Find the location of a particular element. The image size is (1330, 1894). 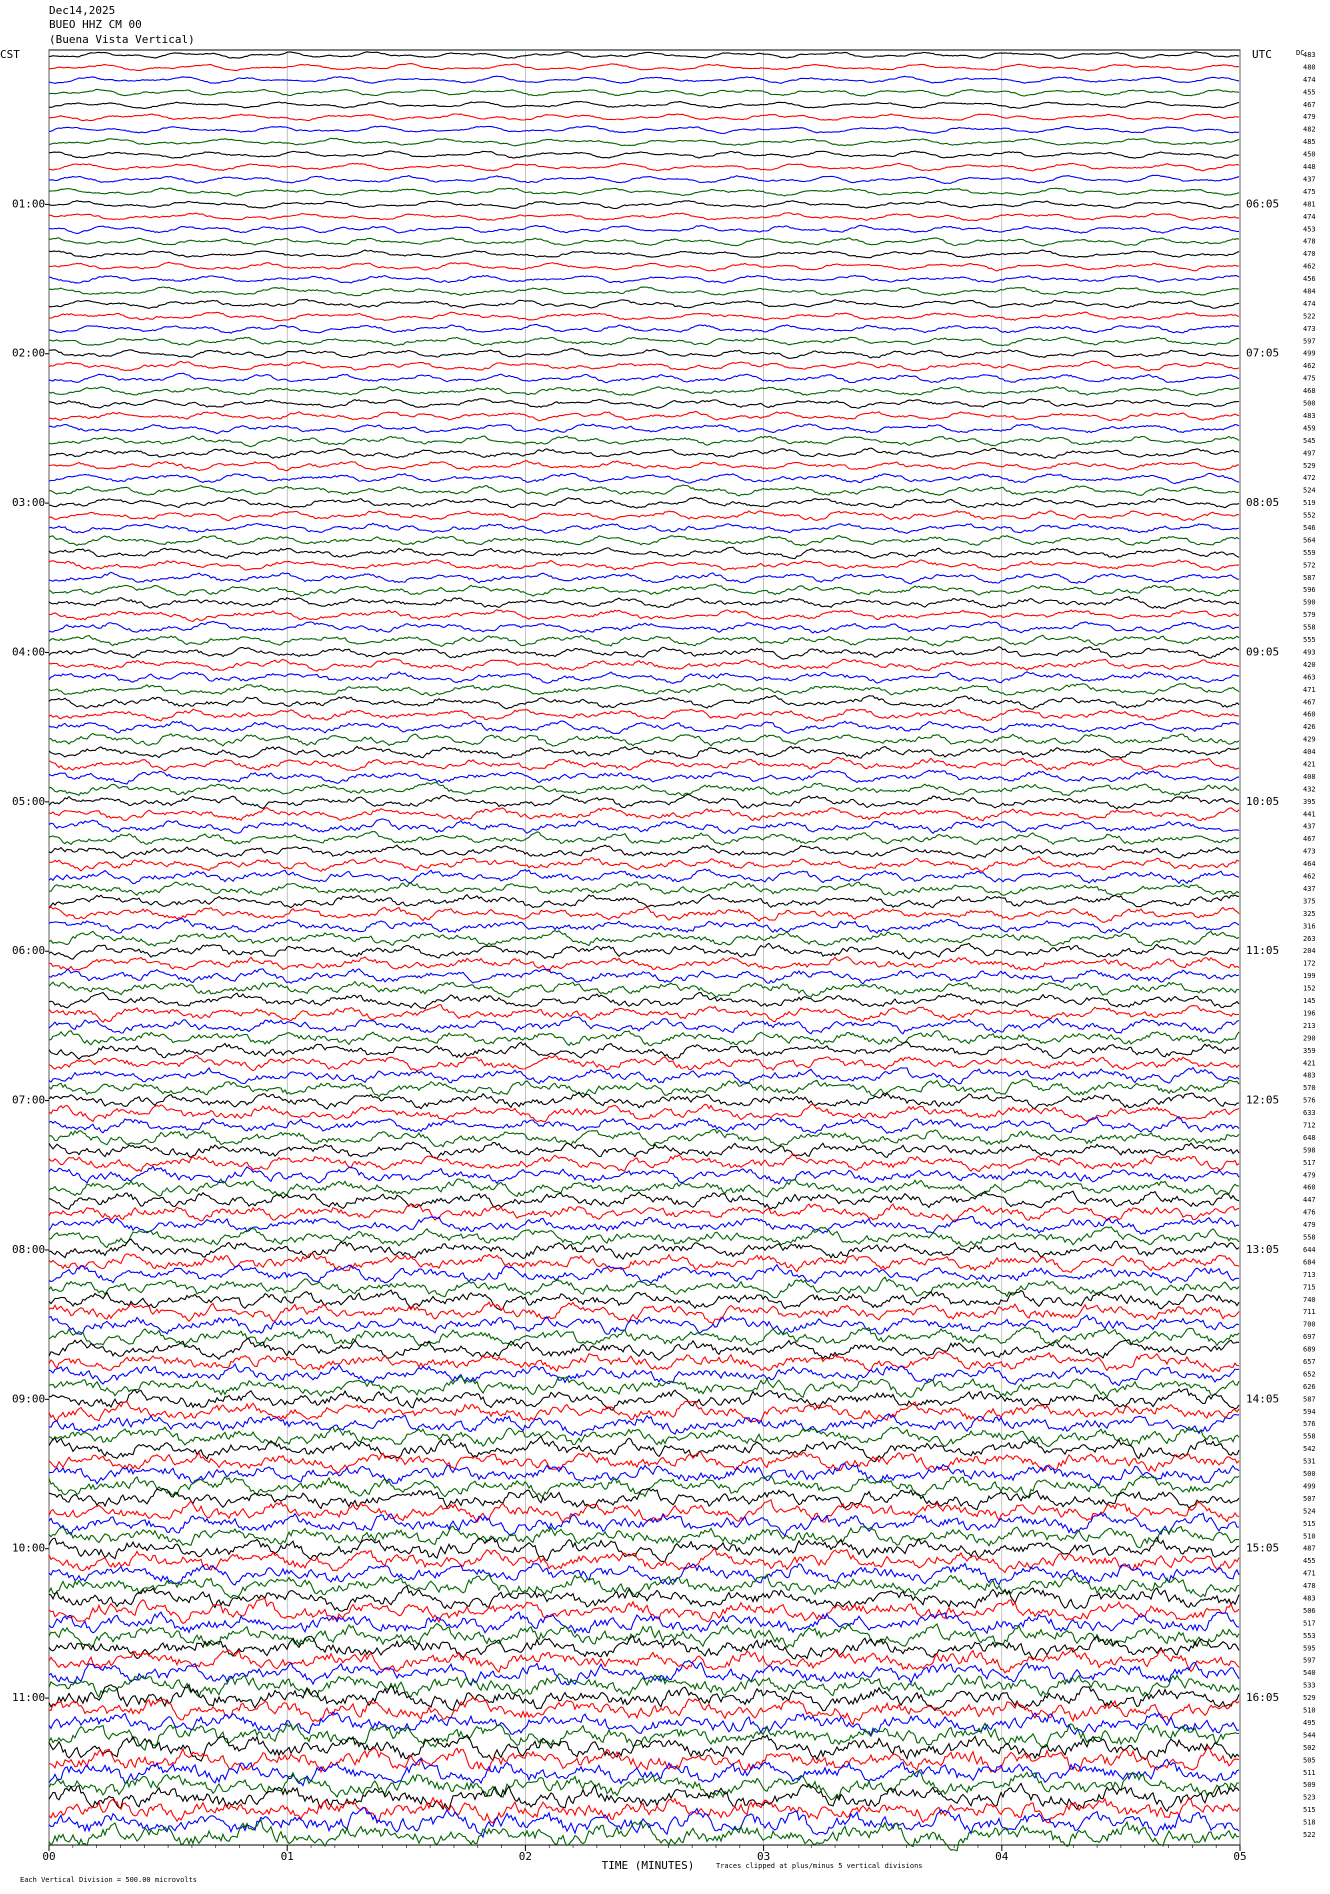

trace-count: 447 is located at coordinates (1309, 1200).